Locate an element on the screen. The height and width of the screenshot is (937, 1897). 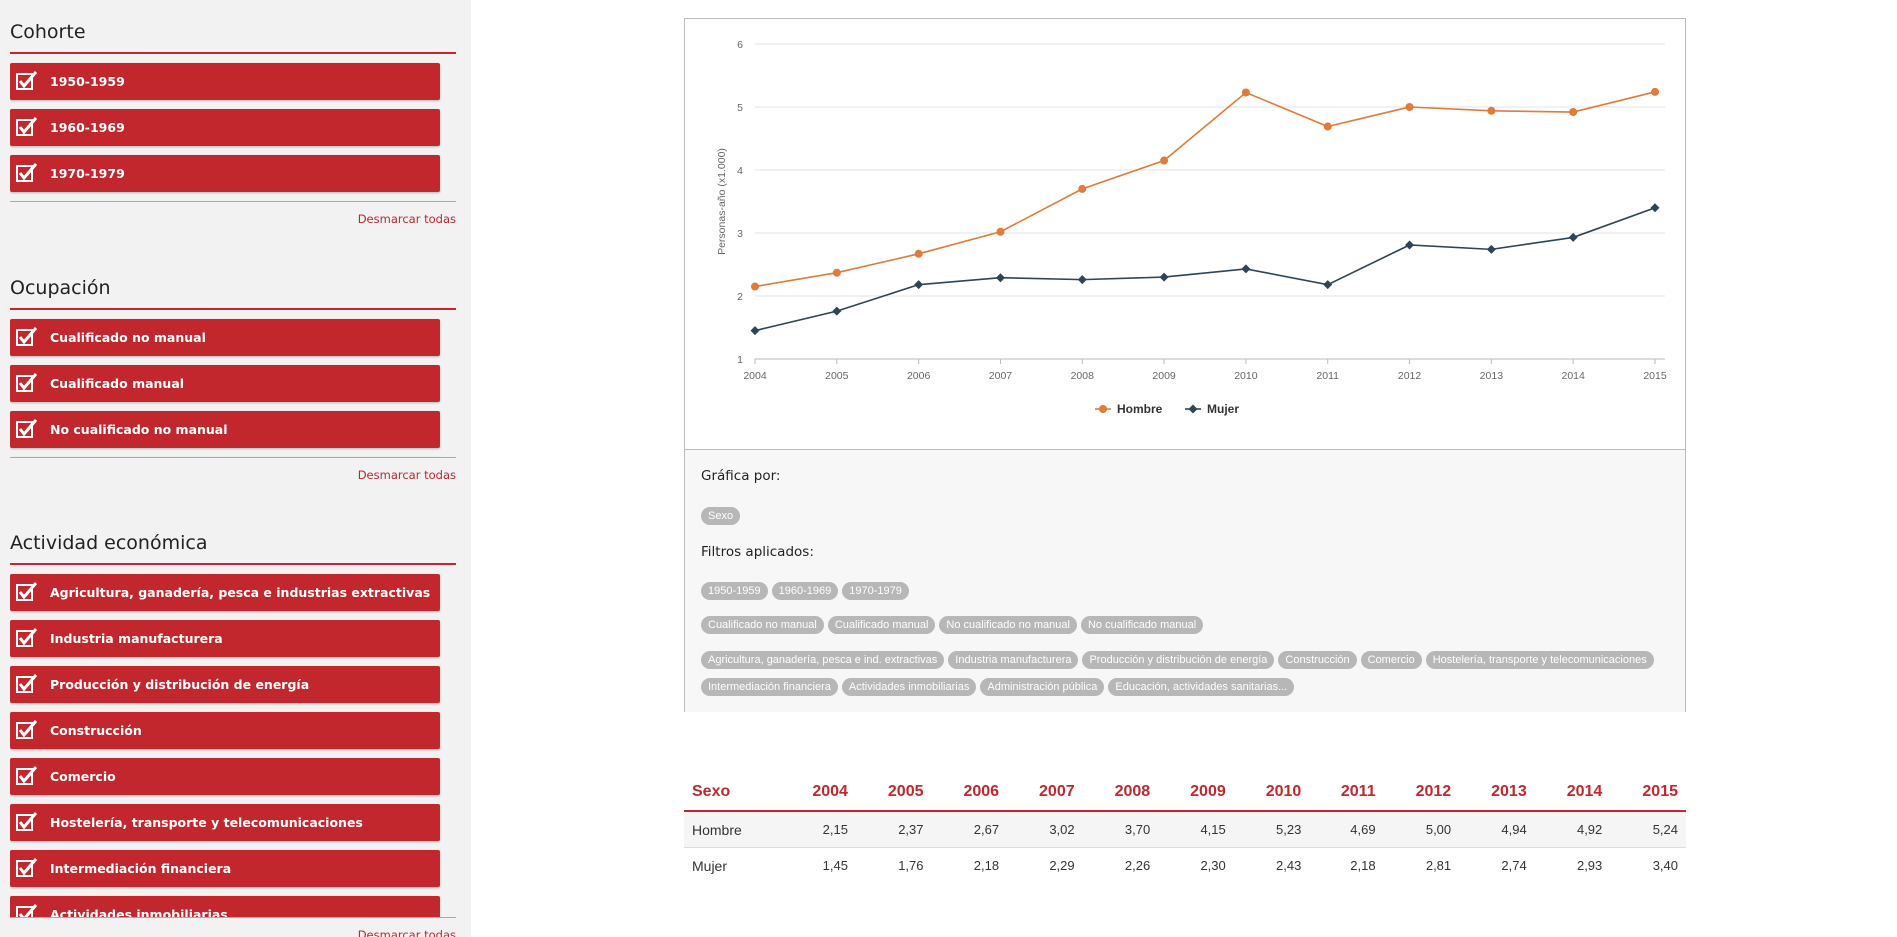
table-cell: 5,24 is located at coordinates (1665, 829).